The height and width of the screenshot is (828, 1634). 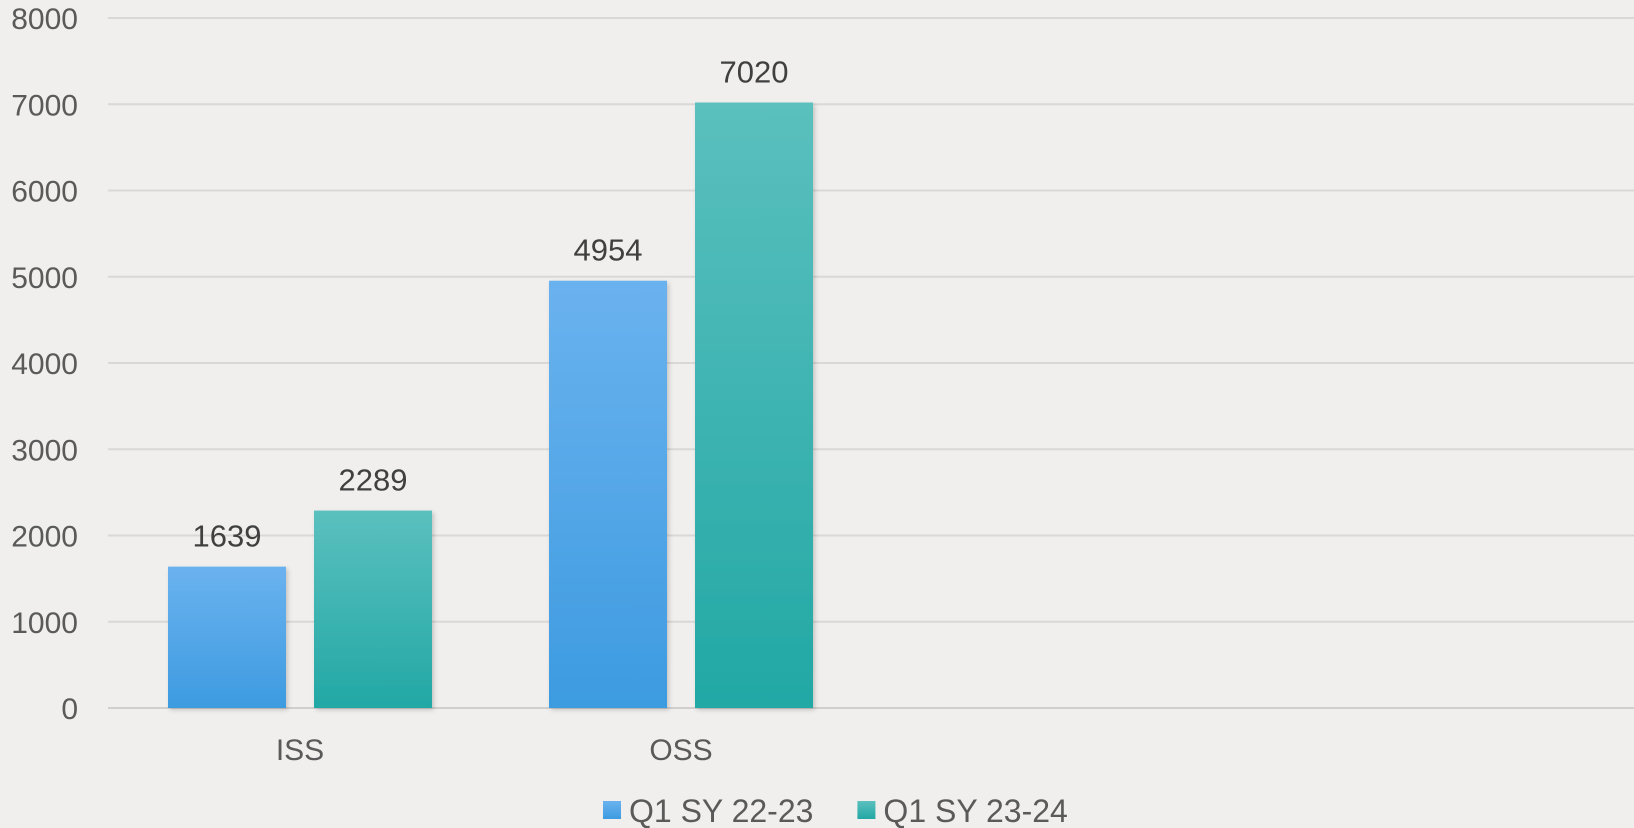 I want to click on y-axis-tick-labels: 0 1000 2000 3000 4000 5000 6000 7000 8000, so click(x=44, y=364).